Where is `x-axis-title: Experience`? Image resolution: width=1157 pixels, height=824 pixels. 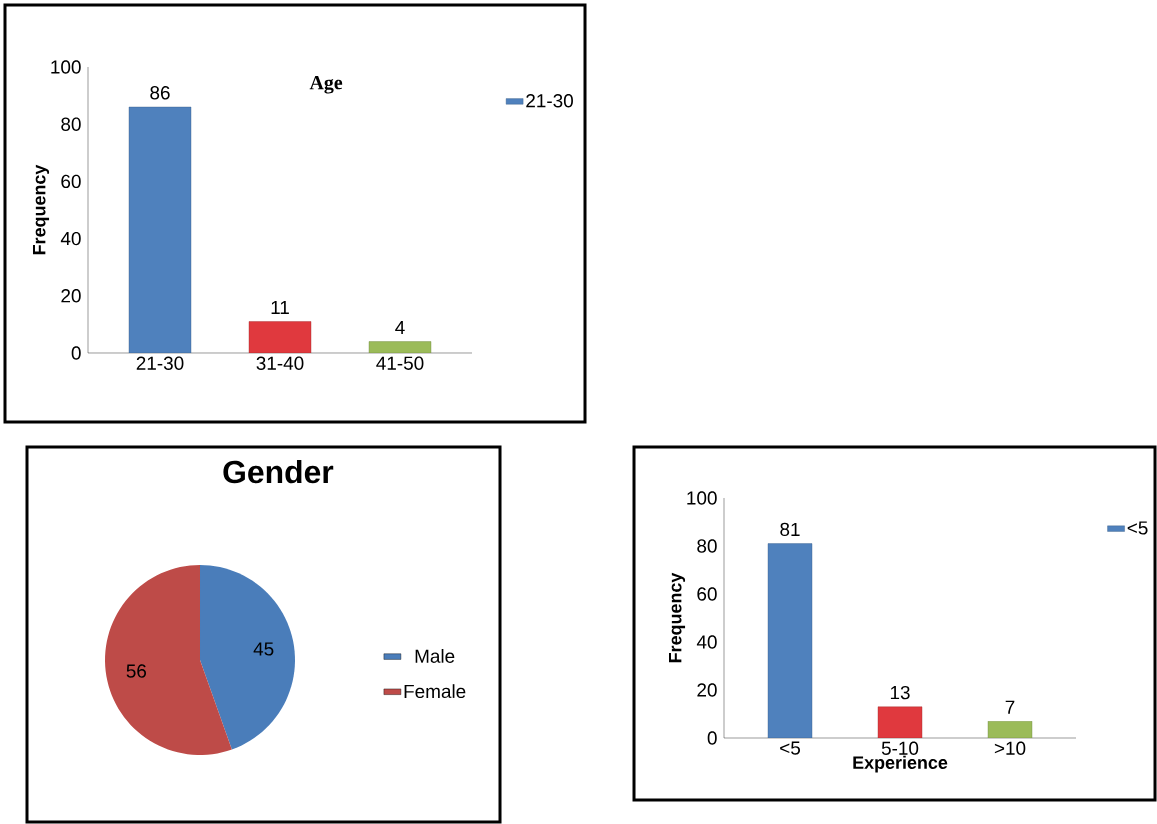
x-axis-title: Experience is located at coordinates (900, 764).